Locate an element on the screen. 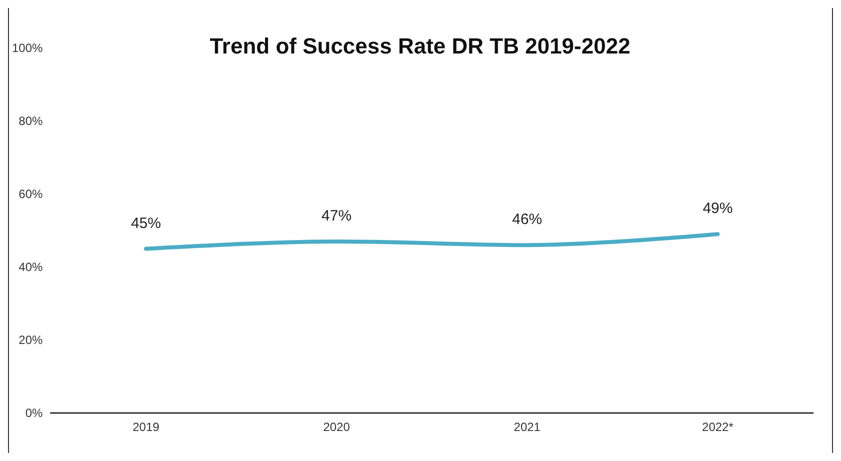 The width and height of the screenshot is (841, 461). data-label: 47% is located at coordinates (337, 215).